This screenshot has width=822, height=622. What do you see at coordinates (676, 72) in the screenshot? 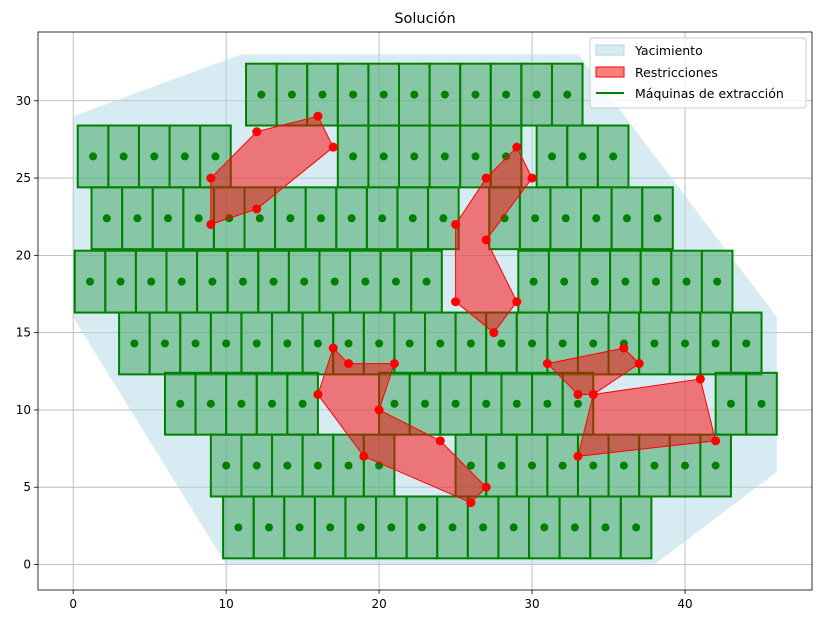
I see `legend-label-restricciones: Restricciones` at bounding box center [676, 72].